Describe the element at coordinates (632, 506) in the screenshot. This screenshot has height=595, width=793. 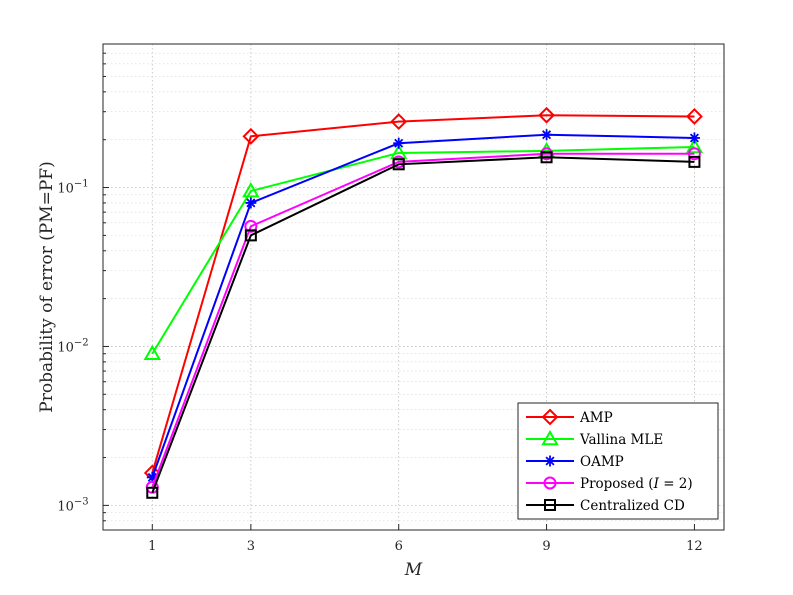
I see `legend-entry-label: Centralized CD` at that location.